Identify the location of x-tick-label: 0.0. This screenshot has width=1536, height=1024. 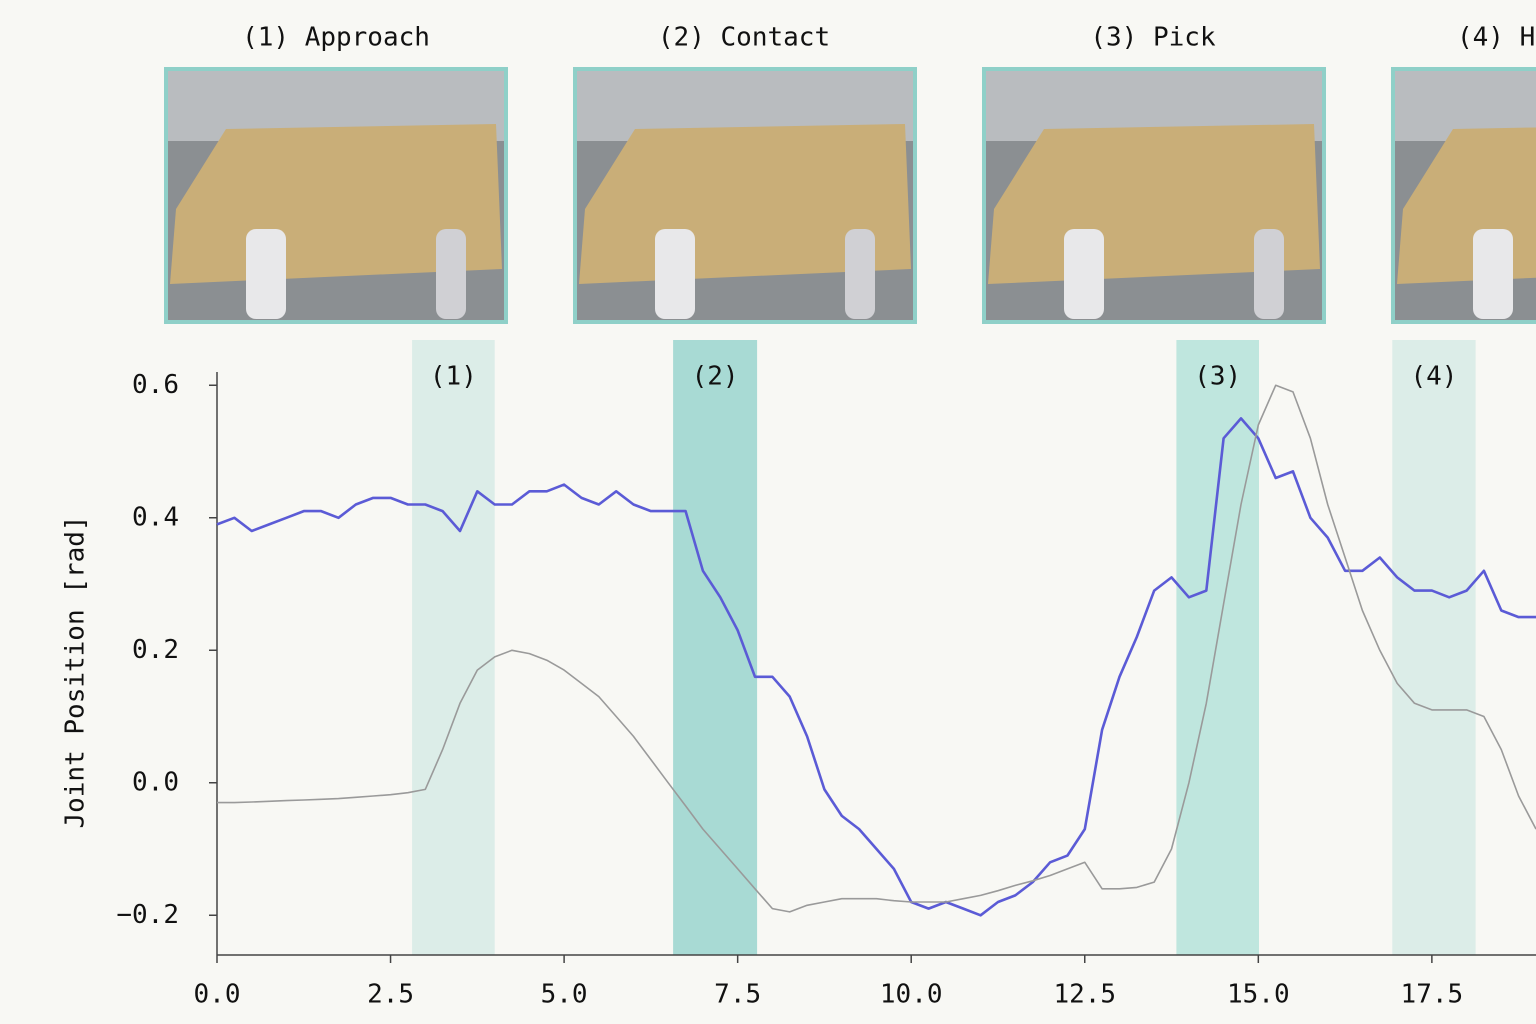
(217, 995).